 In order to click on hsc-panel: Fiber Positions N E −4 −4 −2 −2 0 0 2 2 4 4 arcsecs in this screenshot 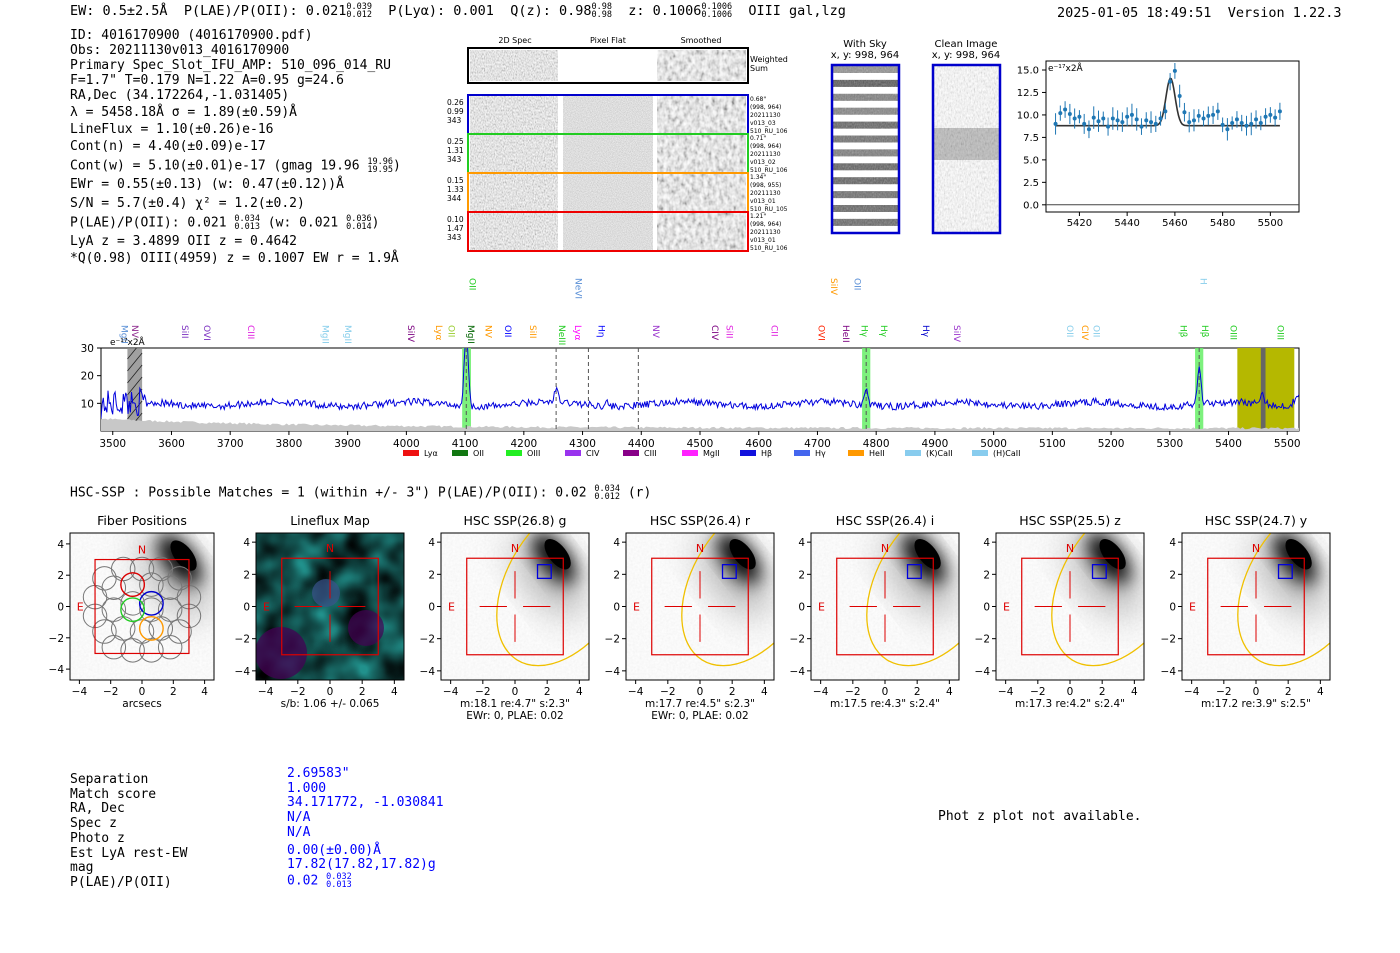, I will do `click(132, 611)`.